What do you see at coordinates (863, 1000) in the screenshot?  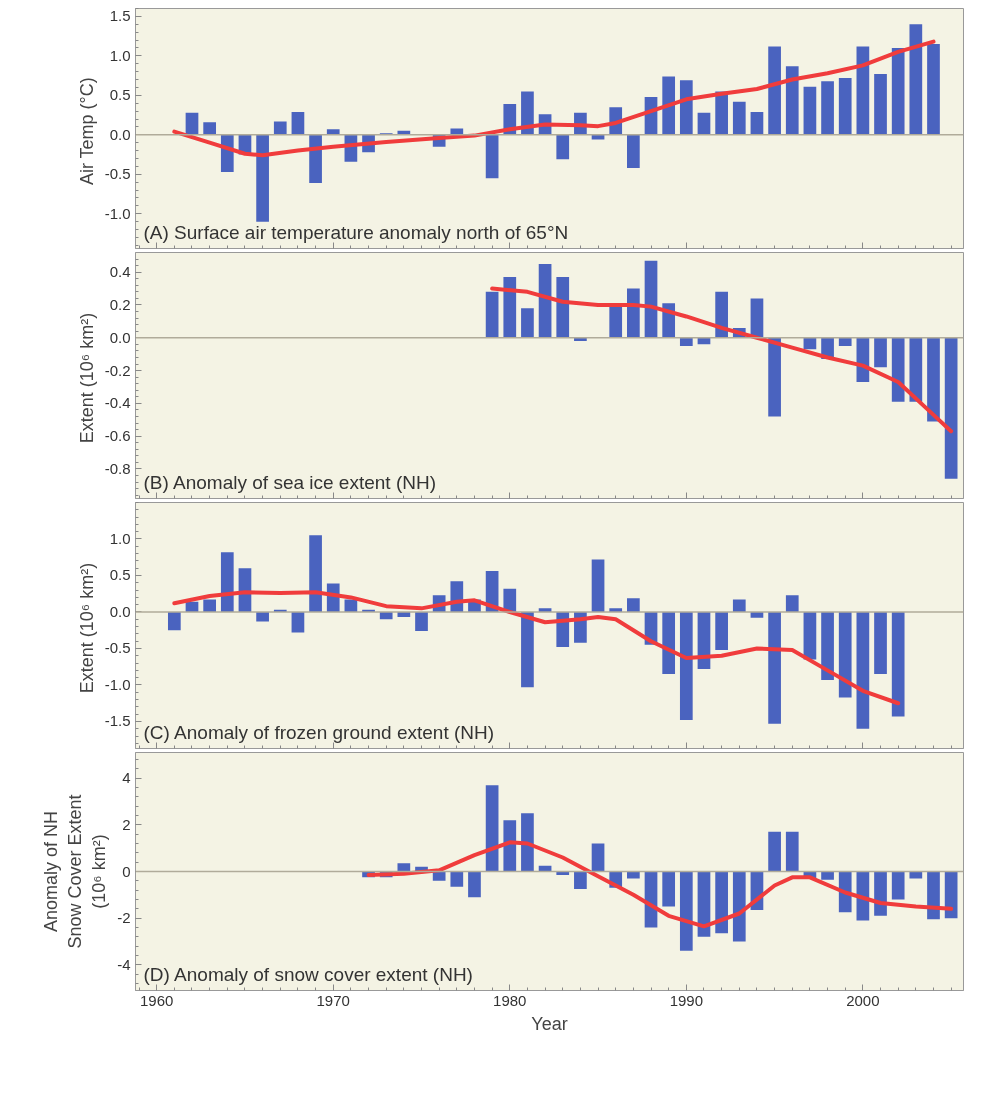 I see `x-tick-label: 2000` at bounding box center [863, 1000].